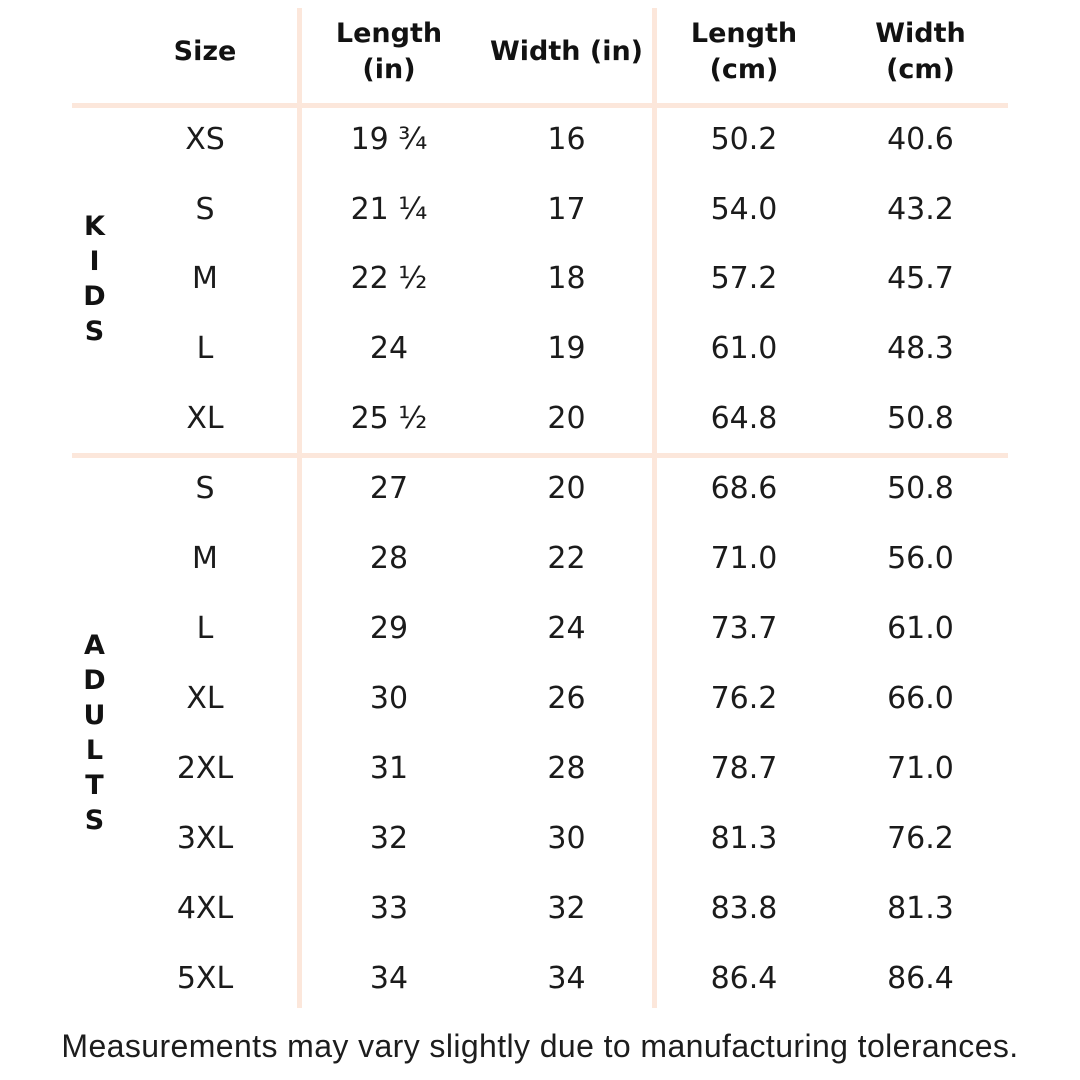 The image size is (1080, 1080). Describe the element at coordinates (389, 628) in the screenshot. I see `value-cell: 29` at that location.